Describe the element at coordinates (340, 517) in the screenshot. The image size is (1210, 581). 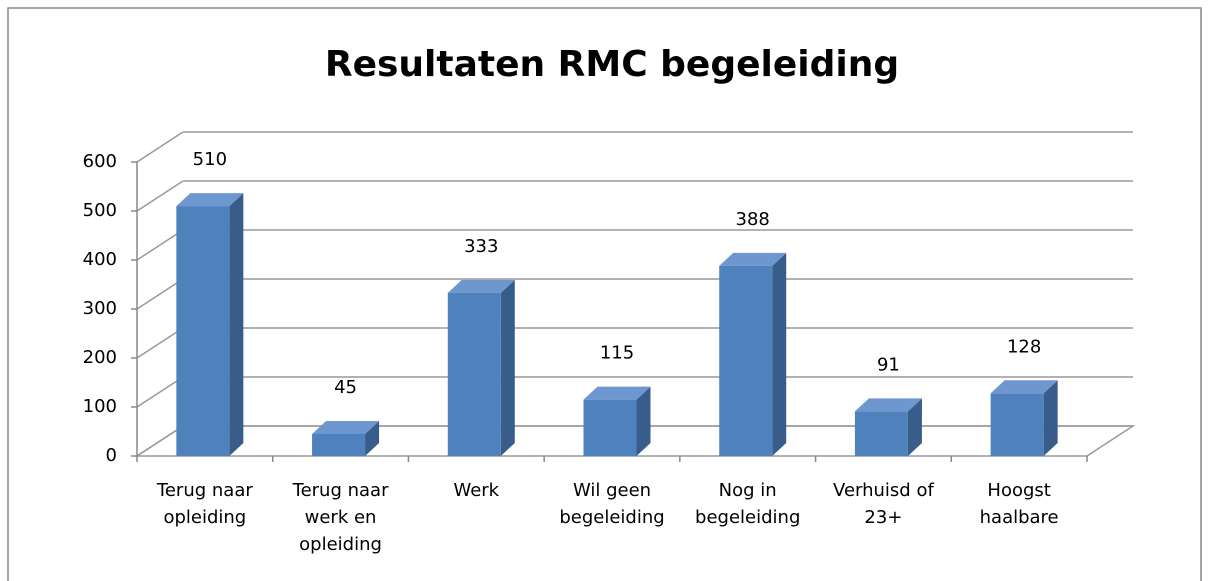
I see `x-tick-label: Terug naar werk en opleiding` at that location.